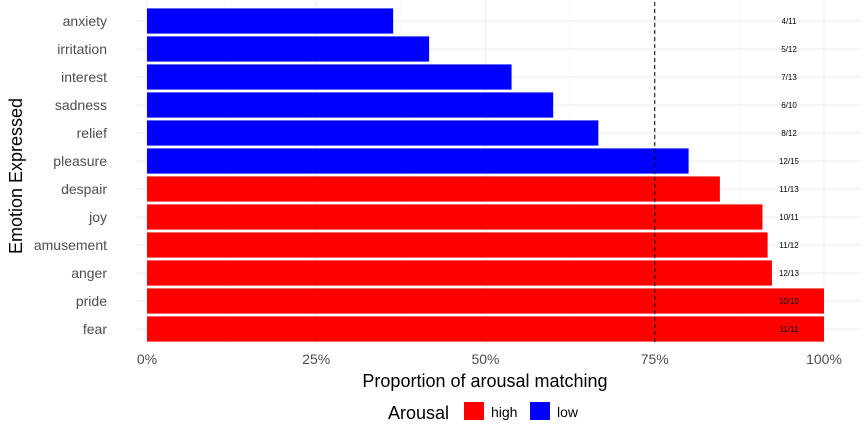 The width and height of the screenshot is (864, 432). What do you see at coordinates (485, 359) in the screenshot?
I see `x-tick-label: 50%` at bounding box center [485, 359].